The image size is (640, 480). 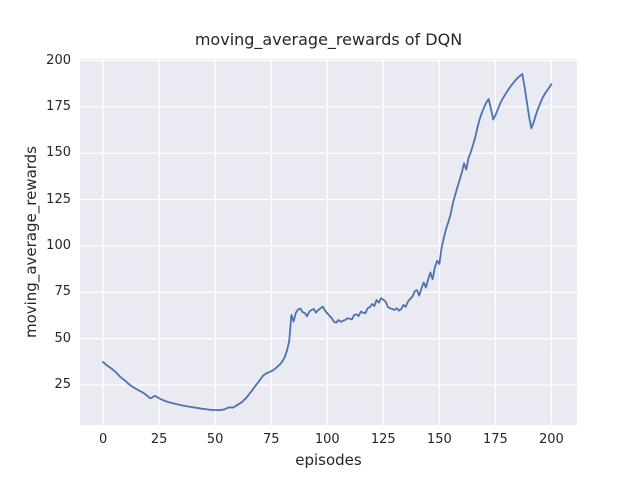 What do you see at coordinates (439, 439) in the screenshot?
I see `x-tick-label: 150` at bounding box center [439, 439].